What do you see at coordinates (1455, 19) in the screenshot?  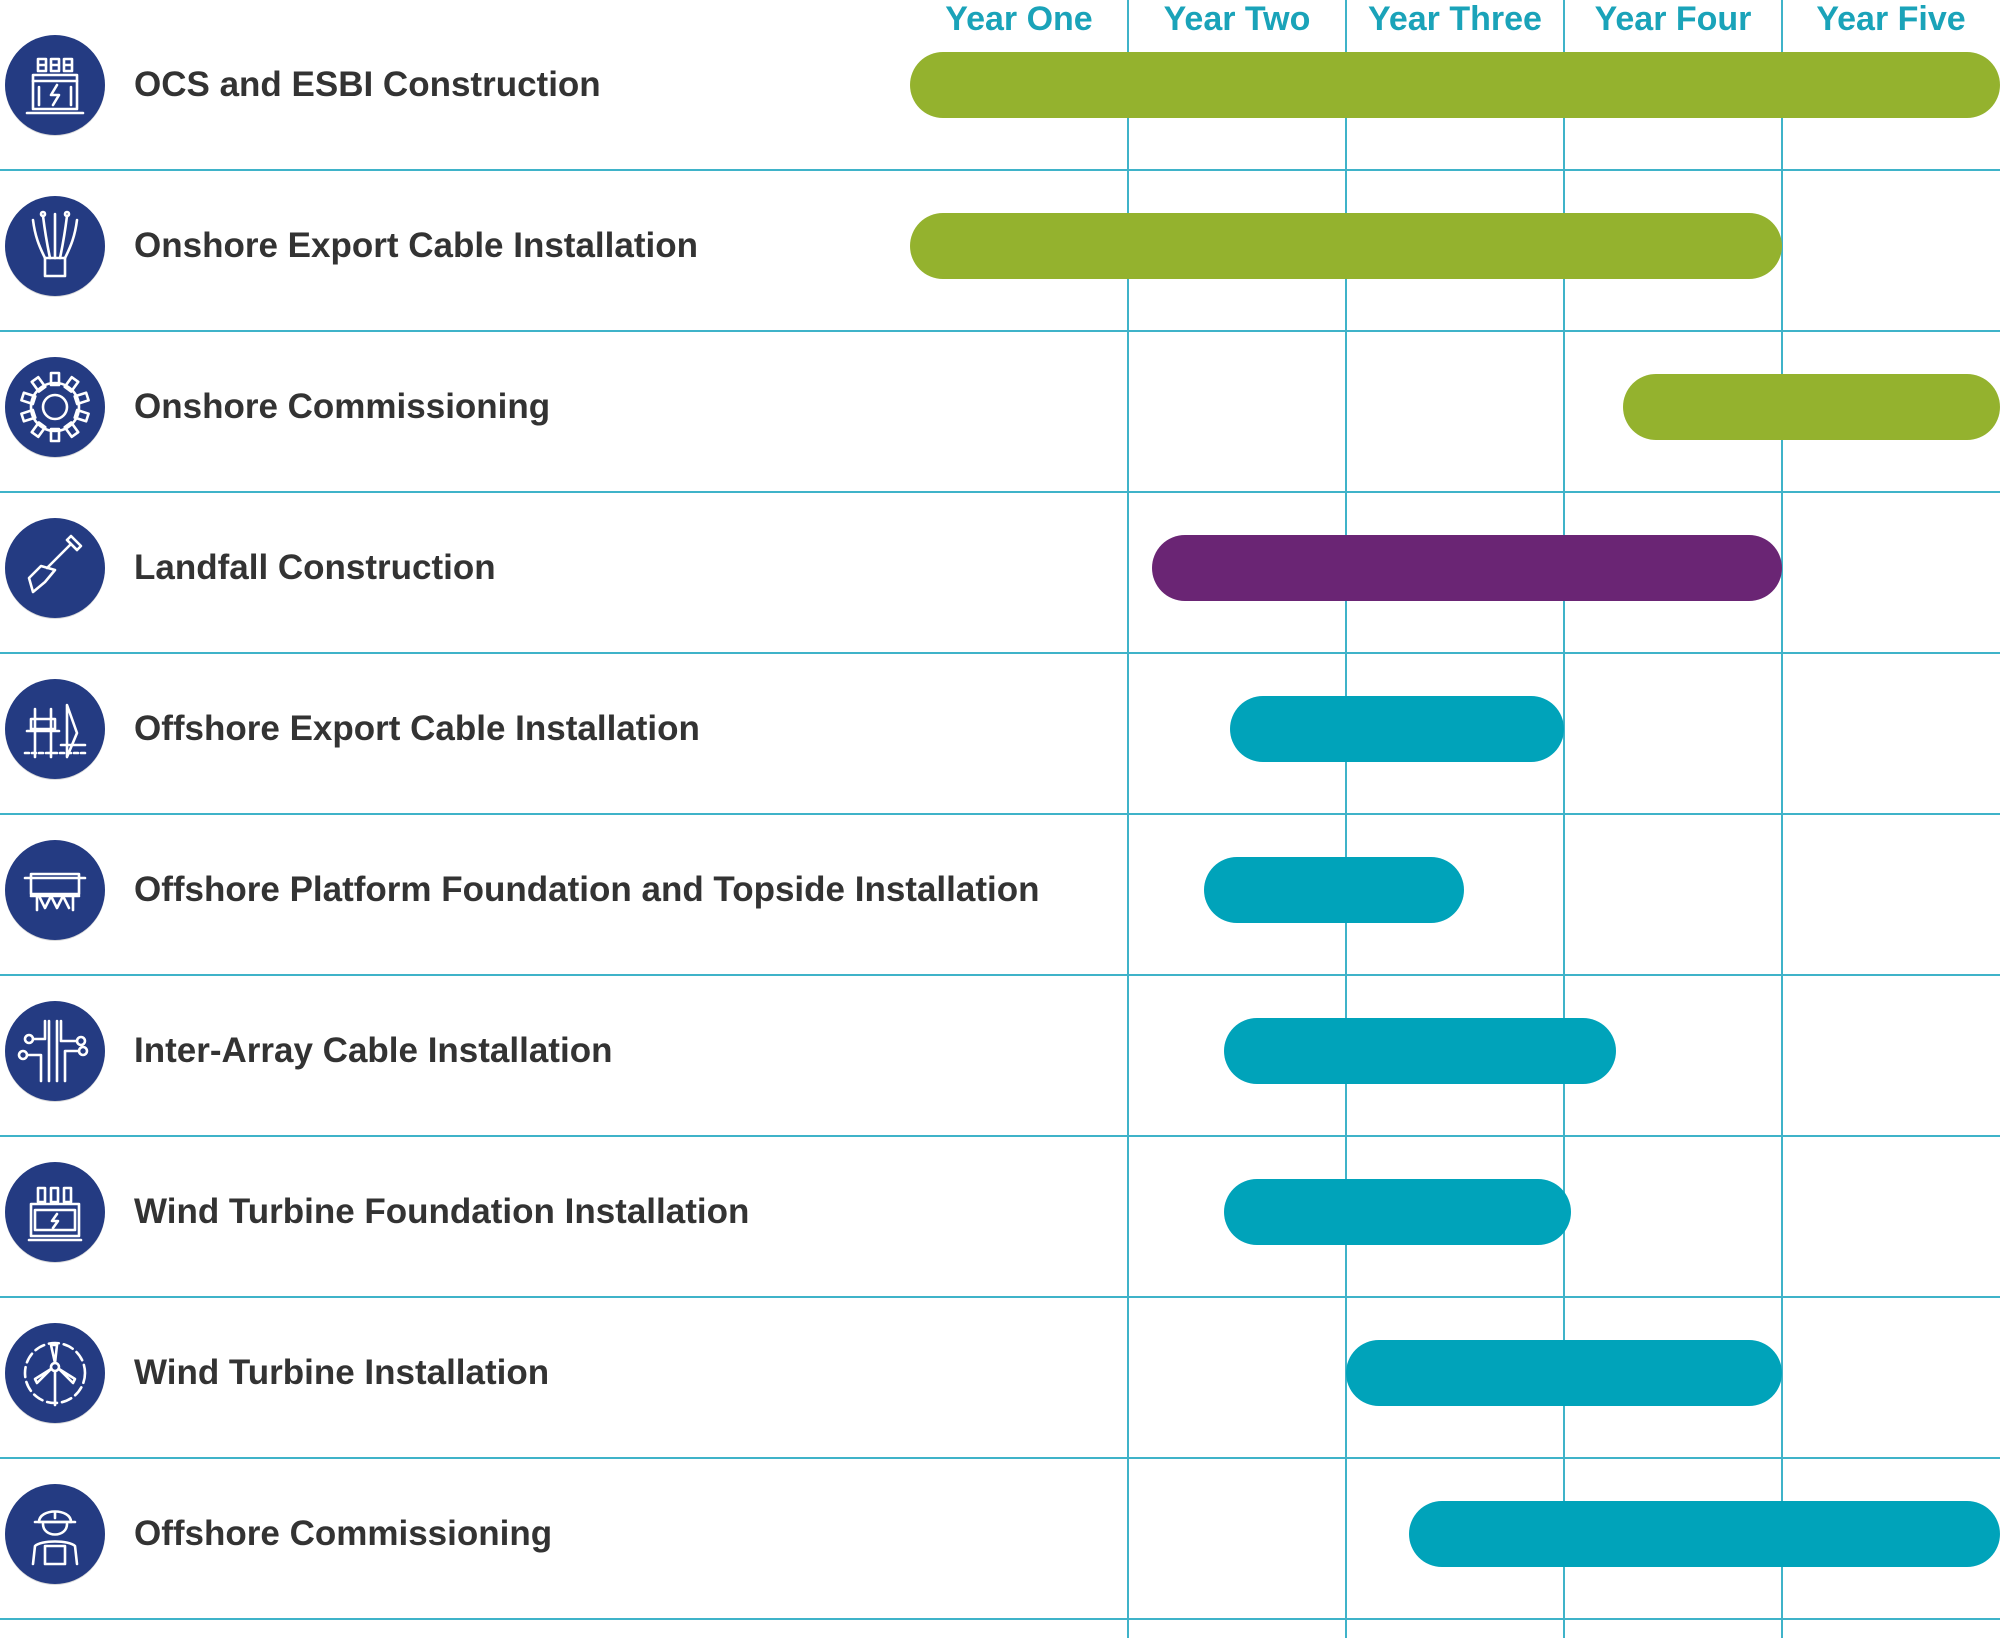 I see `year-label: Year Three` at bounding box center [1455, 19].